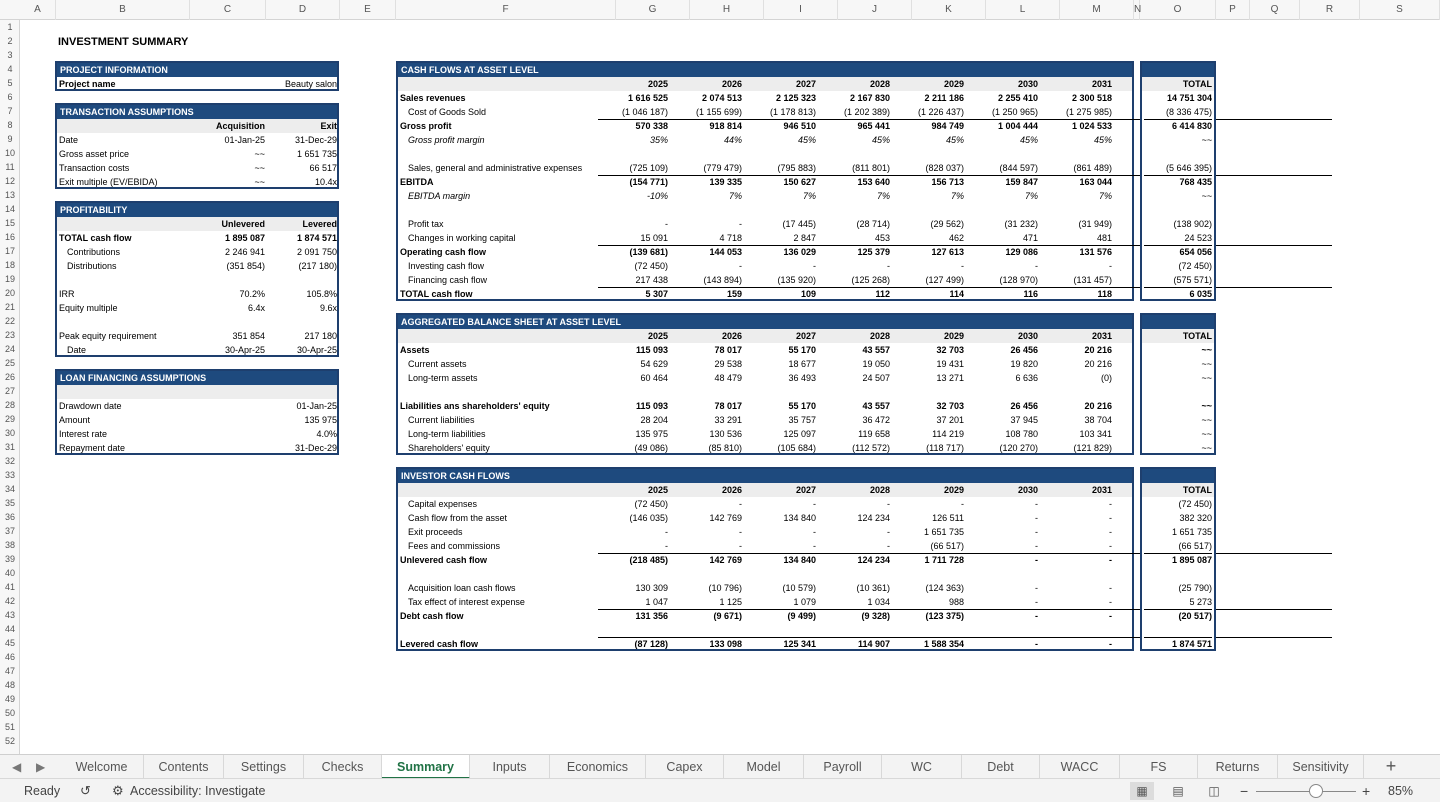  What do you see at coordinates (303, 10) in the screenshot?
I see `column-header-d: D` at bounding box center [303, 10].